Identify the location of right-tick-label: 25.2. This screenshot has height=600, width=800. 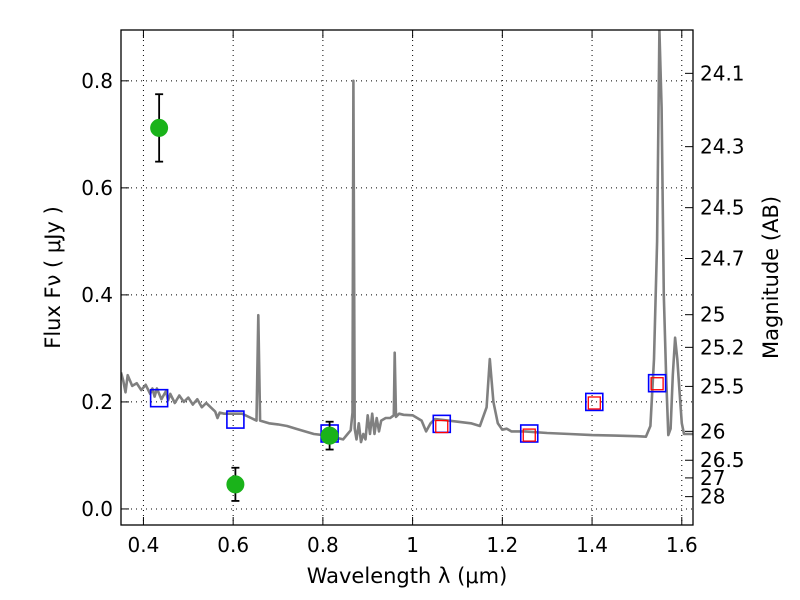
(722, 347).